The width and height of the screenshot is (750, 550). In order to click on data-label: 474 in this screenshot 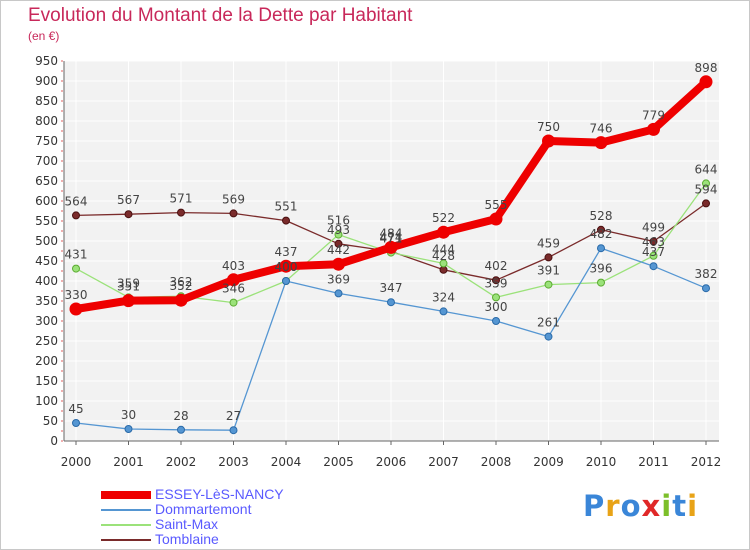, I will do `click(391, 237)`.